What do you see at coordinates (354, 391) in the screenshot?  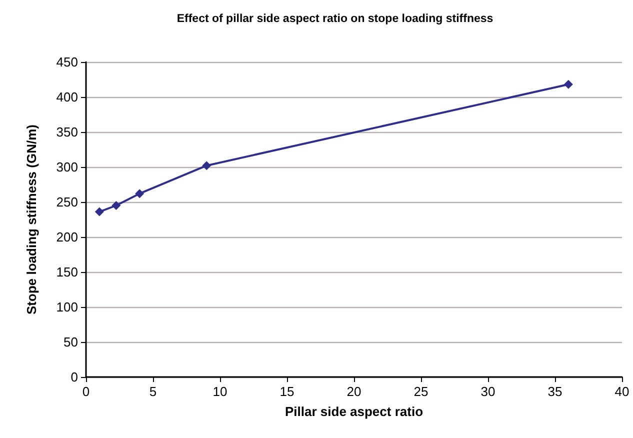 I see `x-tick-label: 20` at bounding box center [354, 391].